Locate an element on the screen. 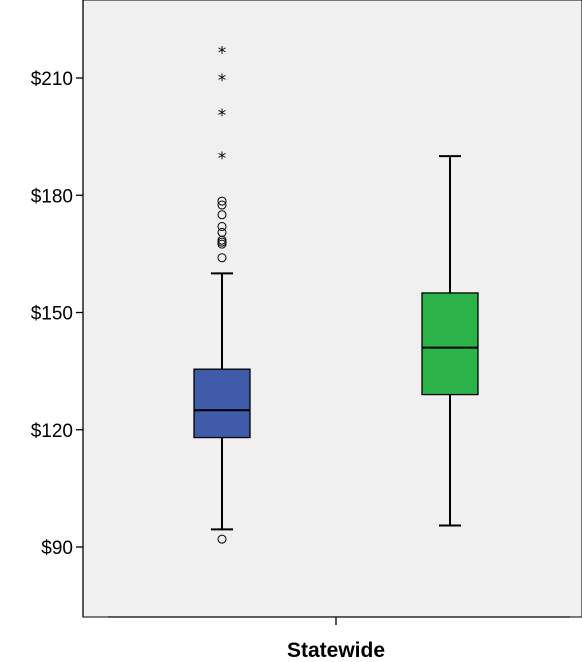 The height and width of the screenshot is (662, 582). y-tick-label: $120 is located at coordinates (52, 431).